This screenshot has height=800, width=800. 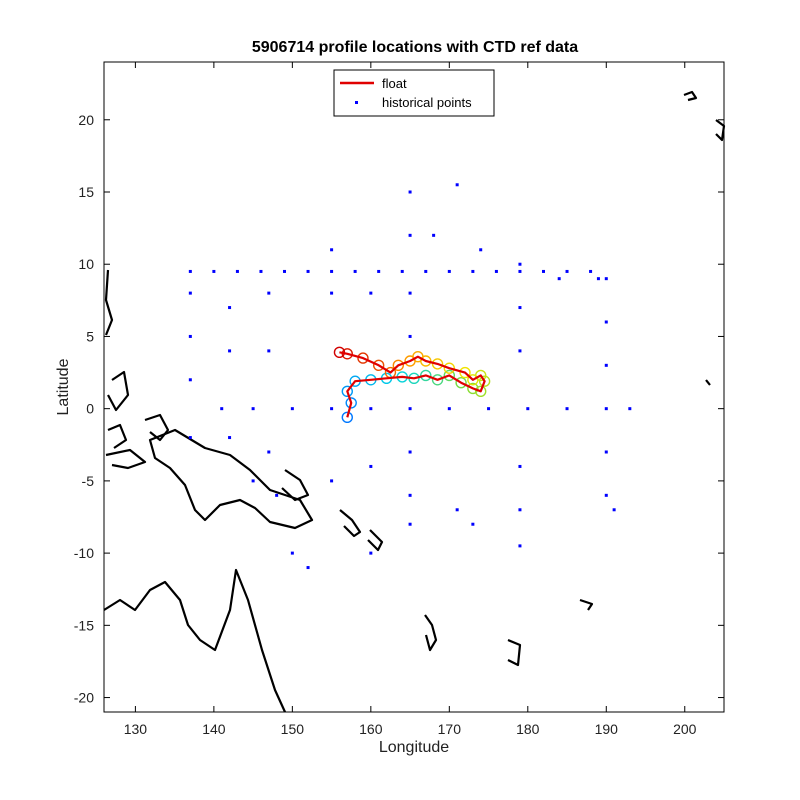 I want to click on x-tick-label: 150, so click(x=293, y=729).